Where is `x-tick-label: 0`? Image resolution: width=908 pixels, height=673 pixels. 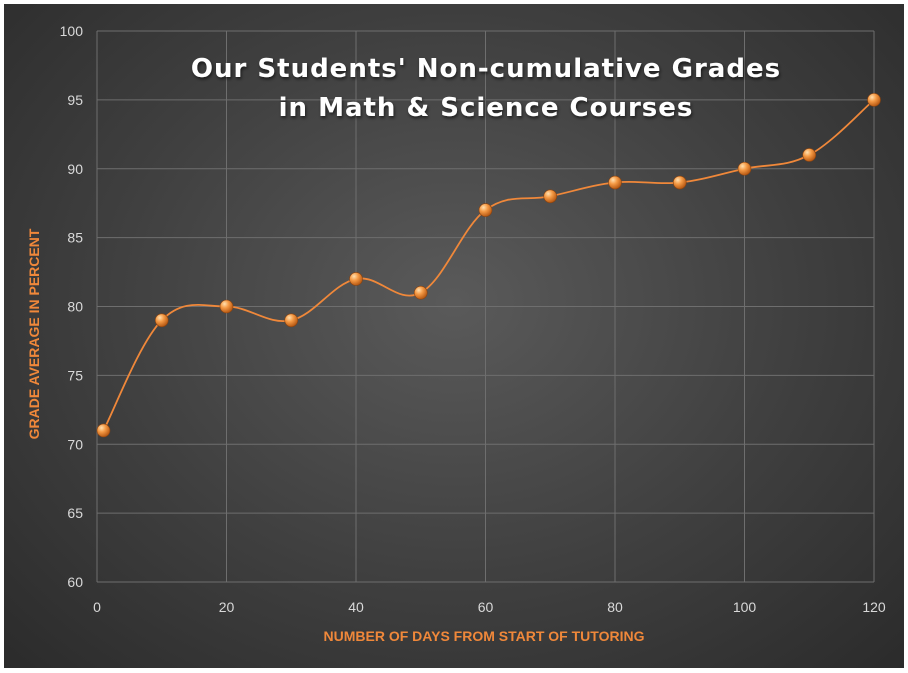
x-tick-label: 0 is located at coordinates (97, 607).